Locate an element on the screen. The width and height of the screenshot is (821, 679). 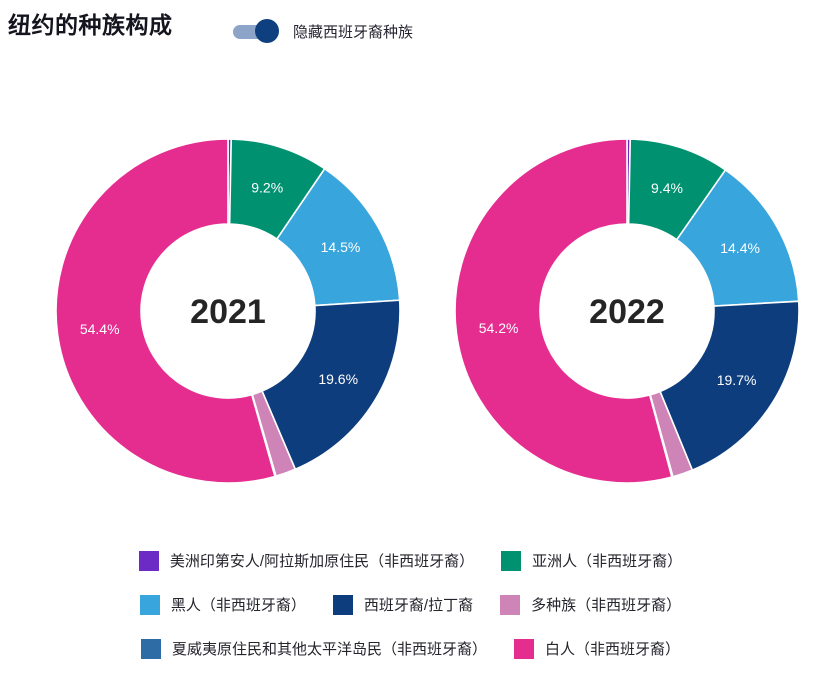
legend-item-multiracial: 多种族（非西班牙裔） is located at coordinates (590, 604).